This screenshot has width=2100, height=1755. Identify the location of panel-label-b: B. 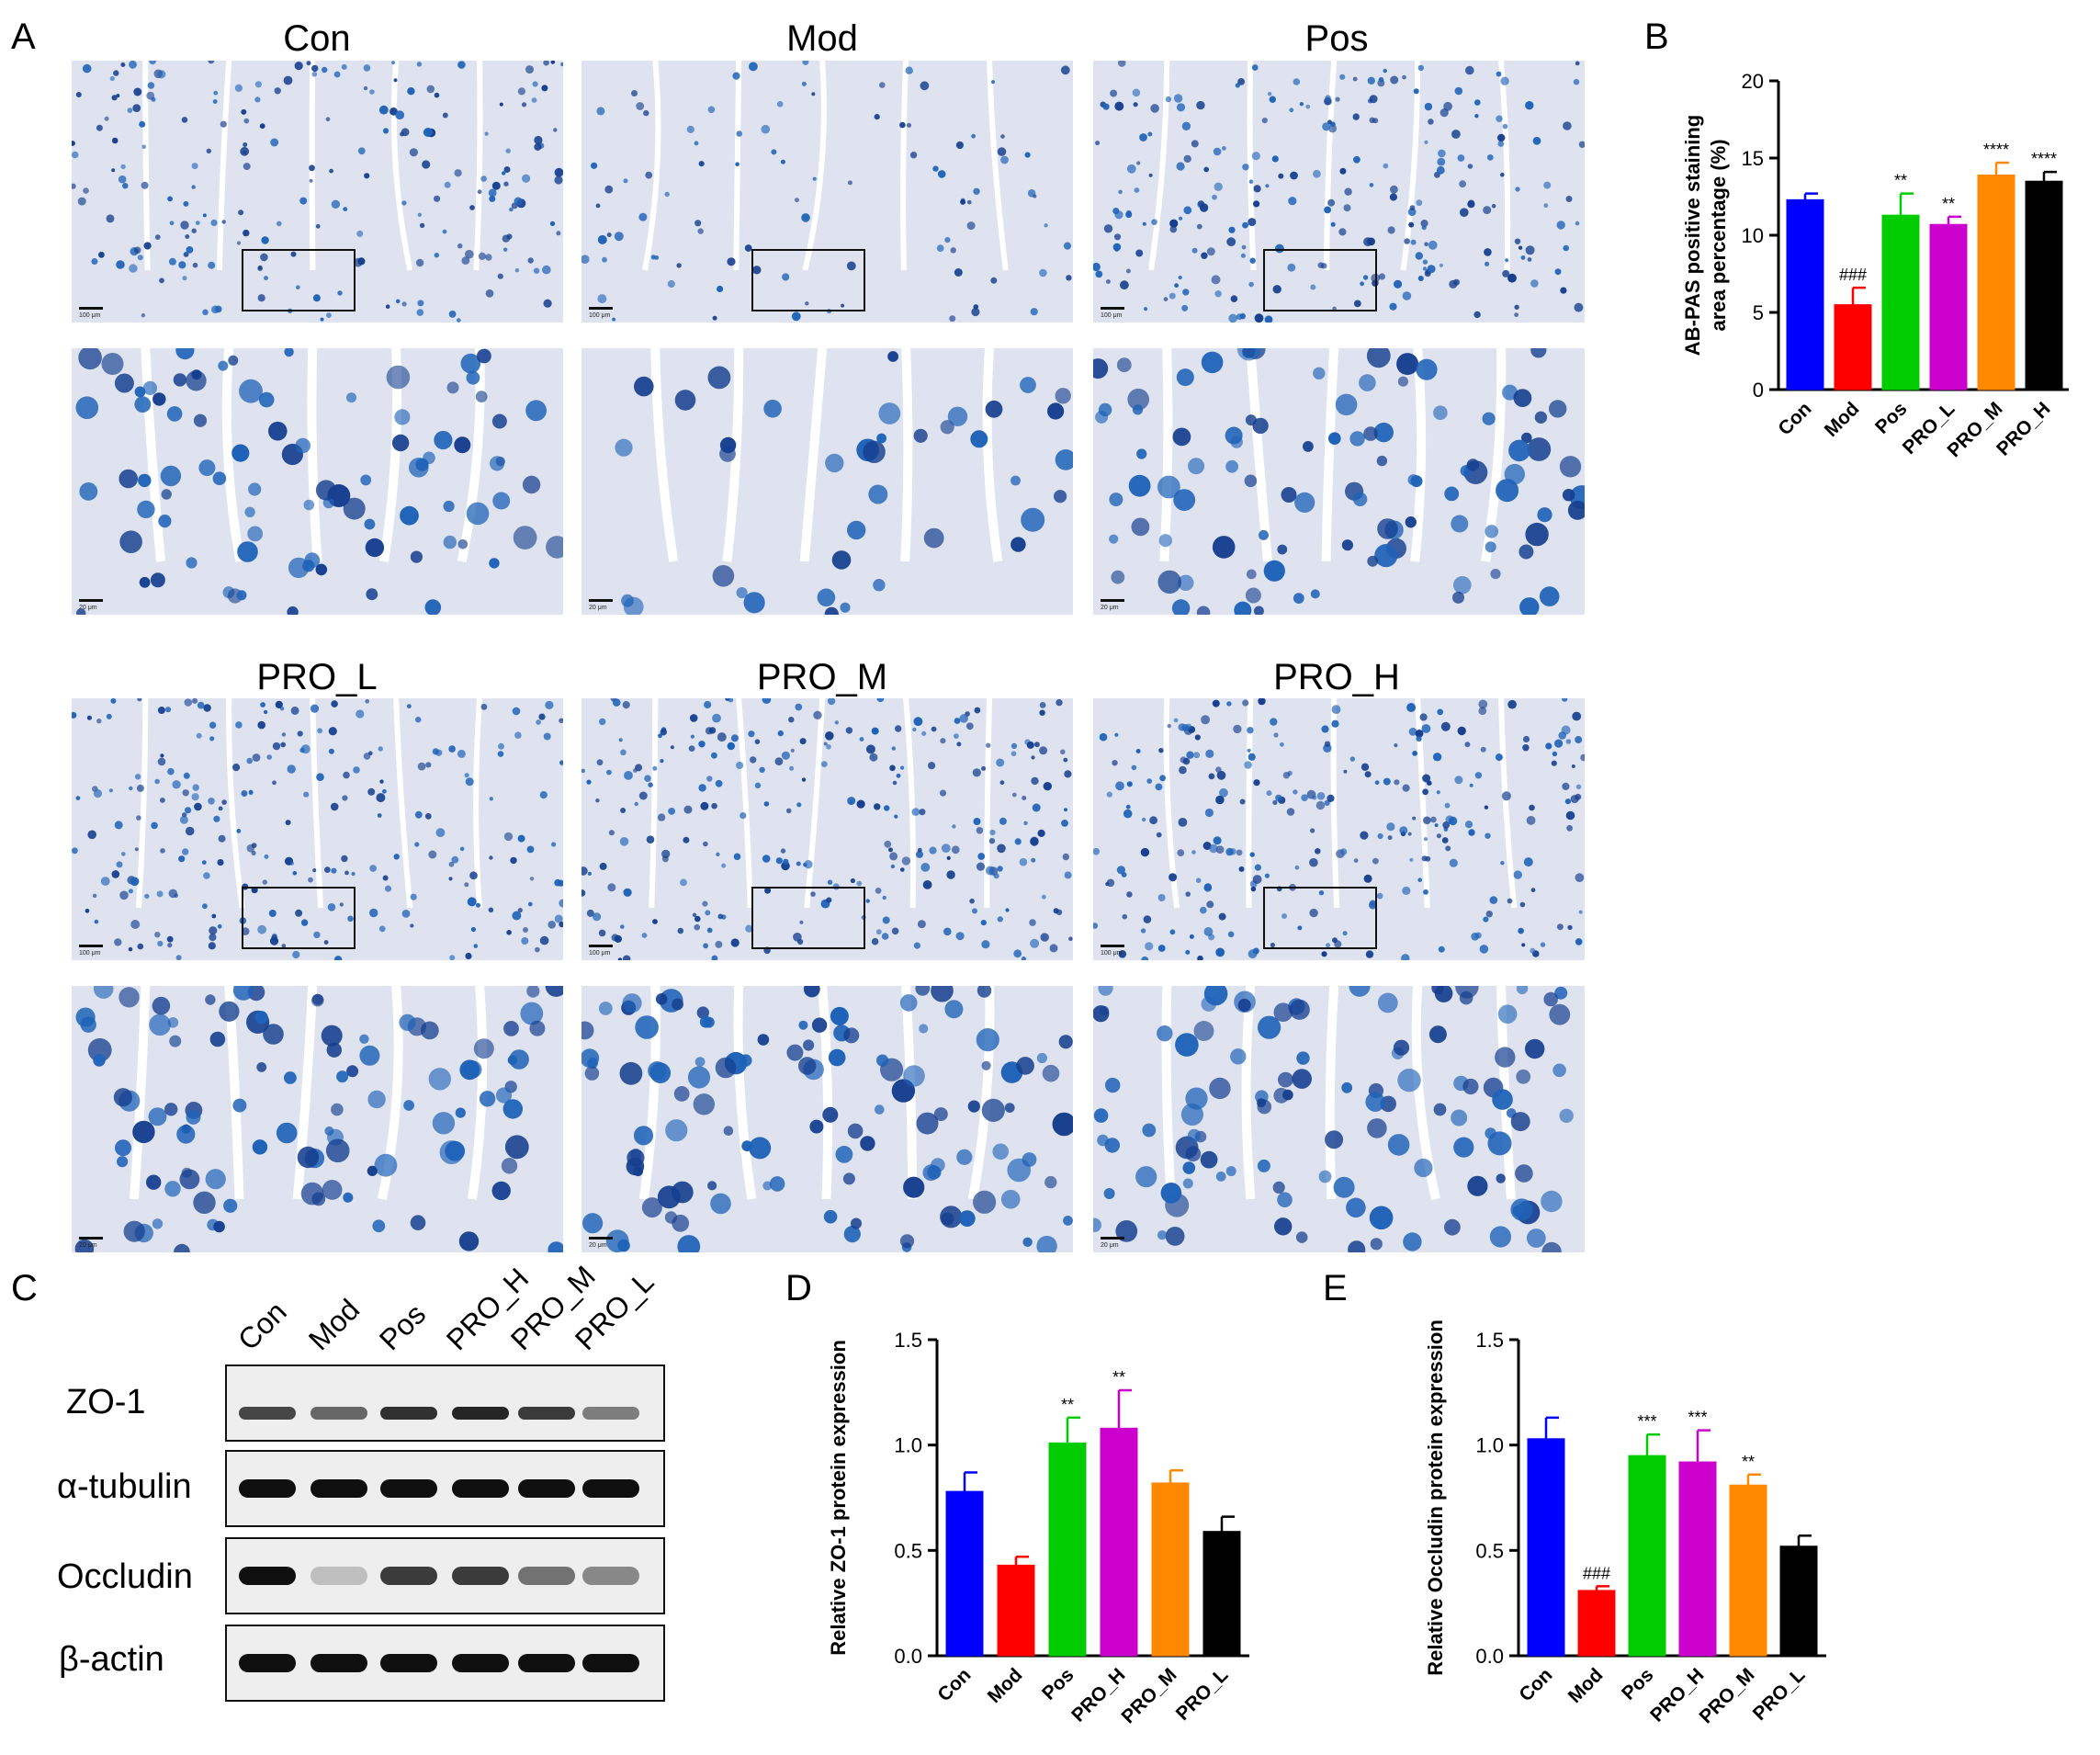
(1656, 37).